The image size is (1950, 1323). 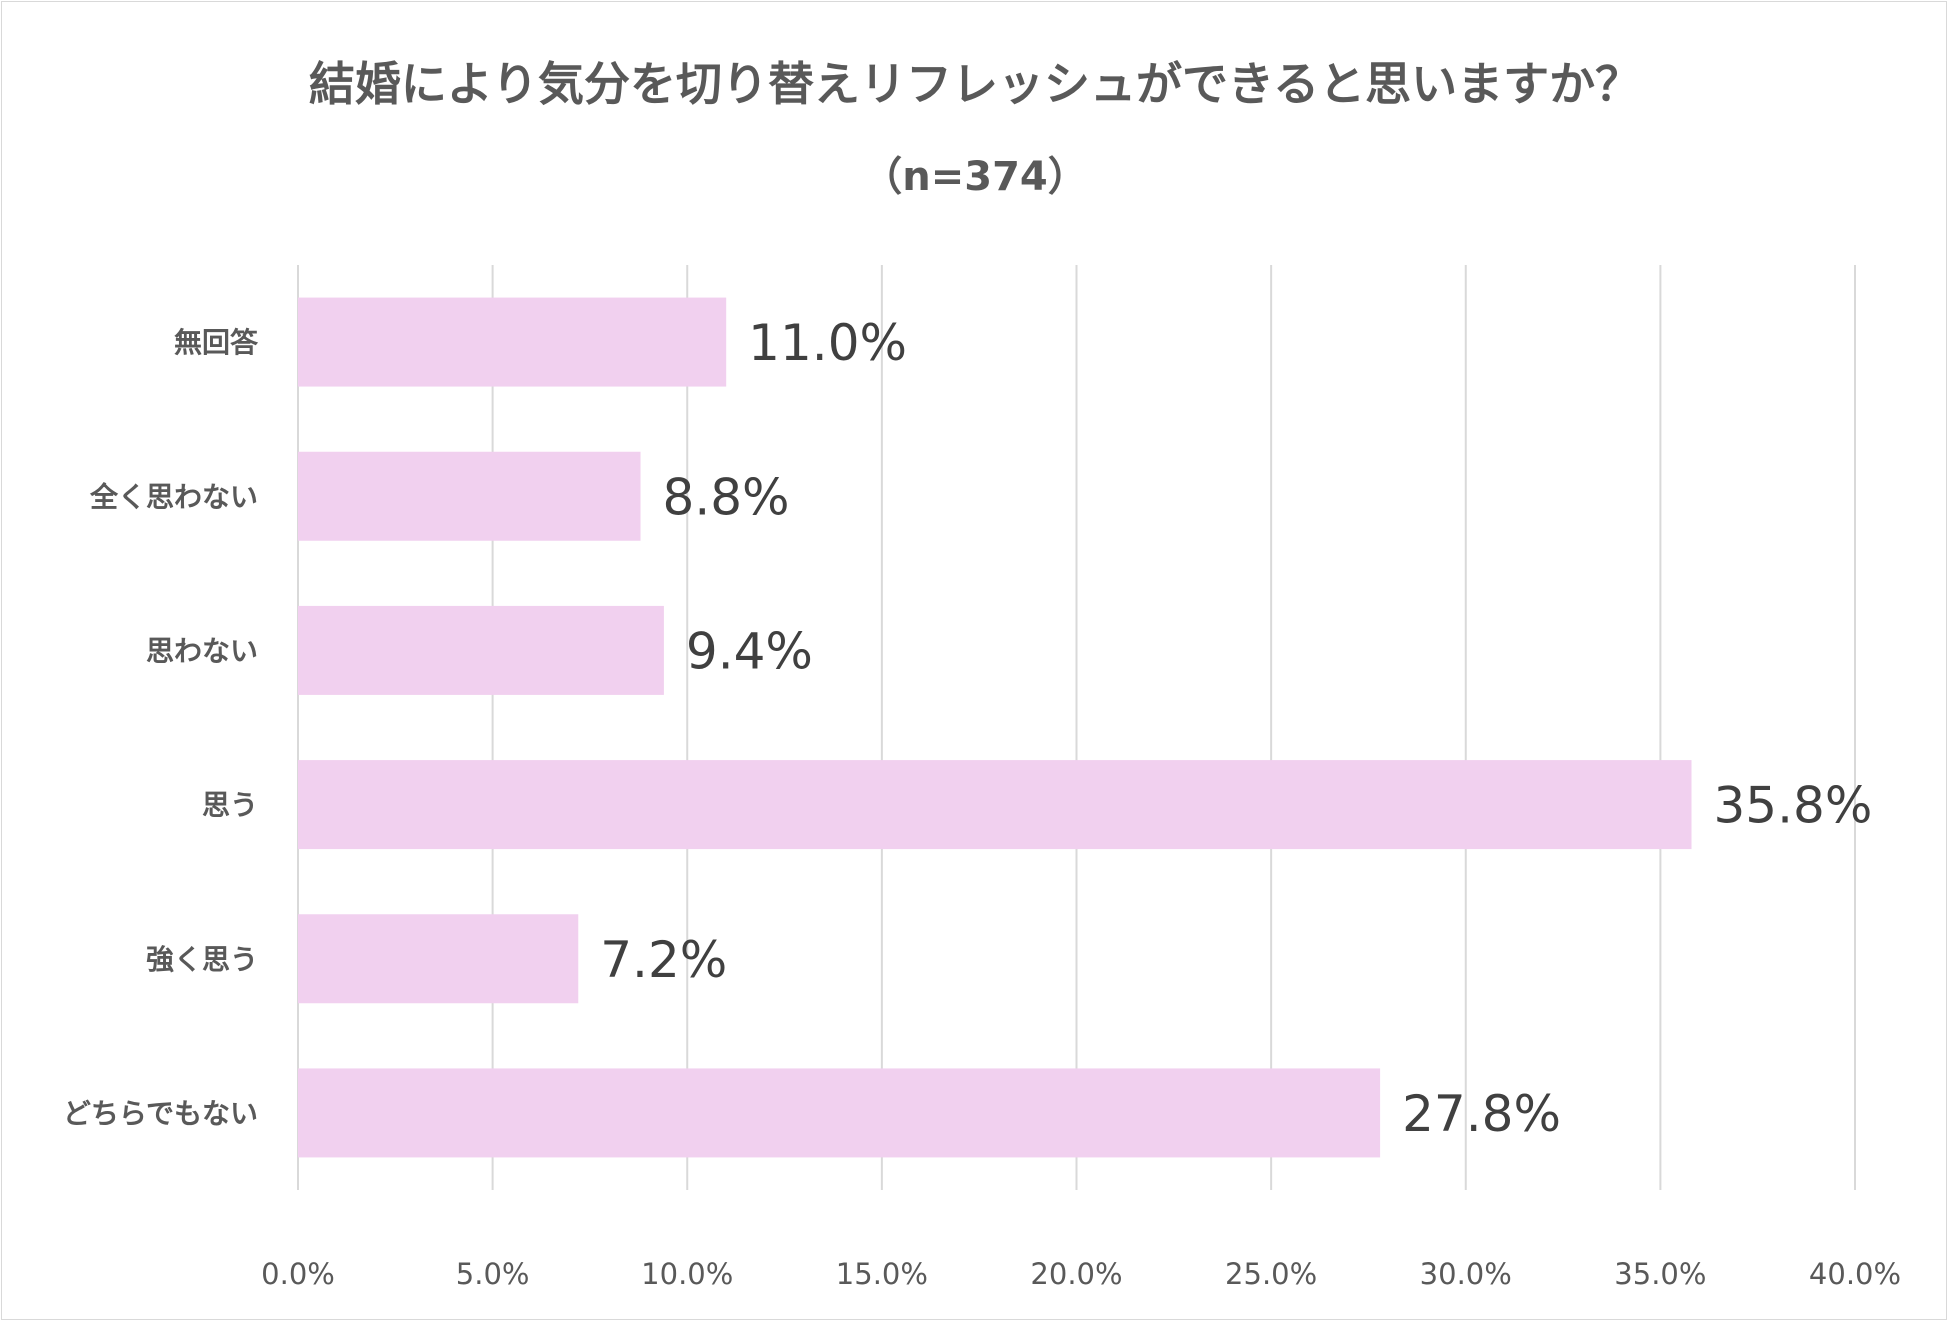 I want to click on x-tick-label: 10.0%, so click(x=687, y=1274).